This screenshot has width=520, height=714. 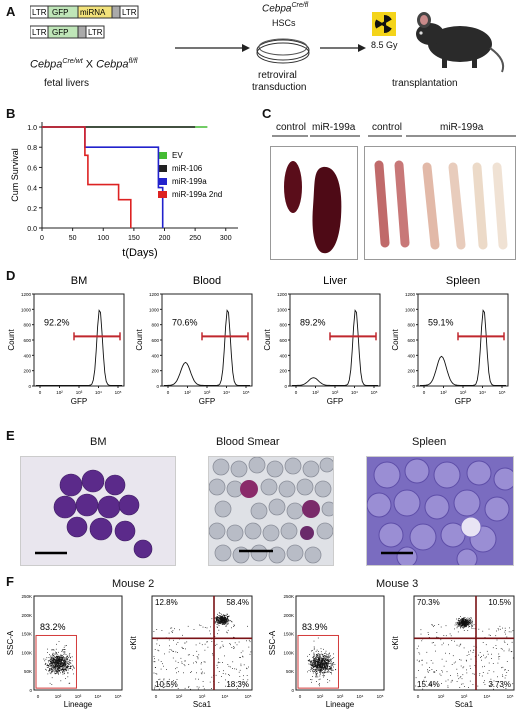 I want to click on plot-frame, so click(x=463, y=340).